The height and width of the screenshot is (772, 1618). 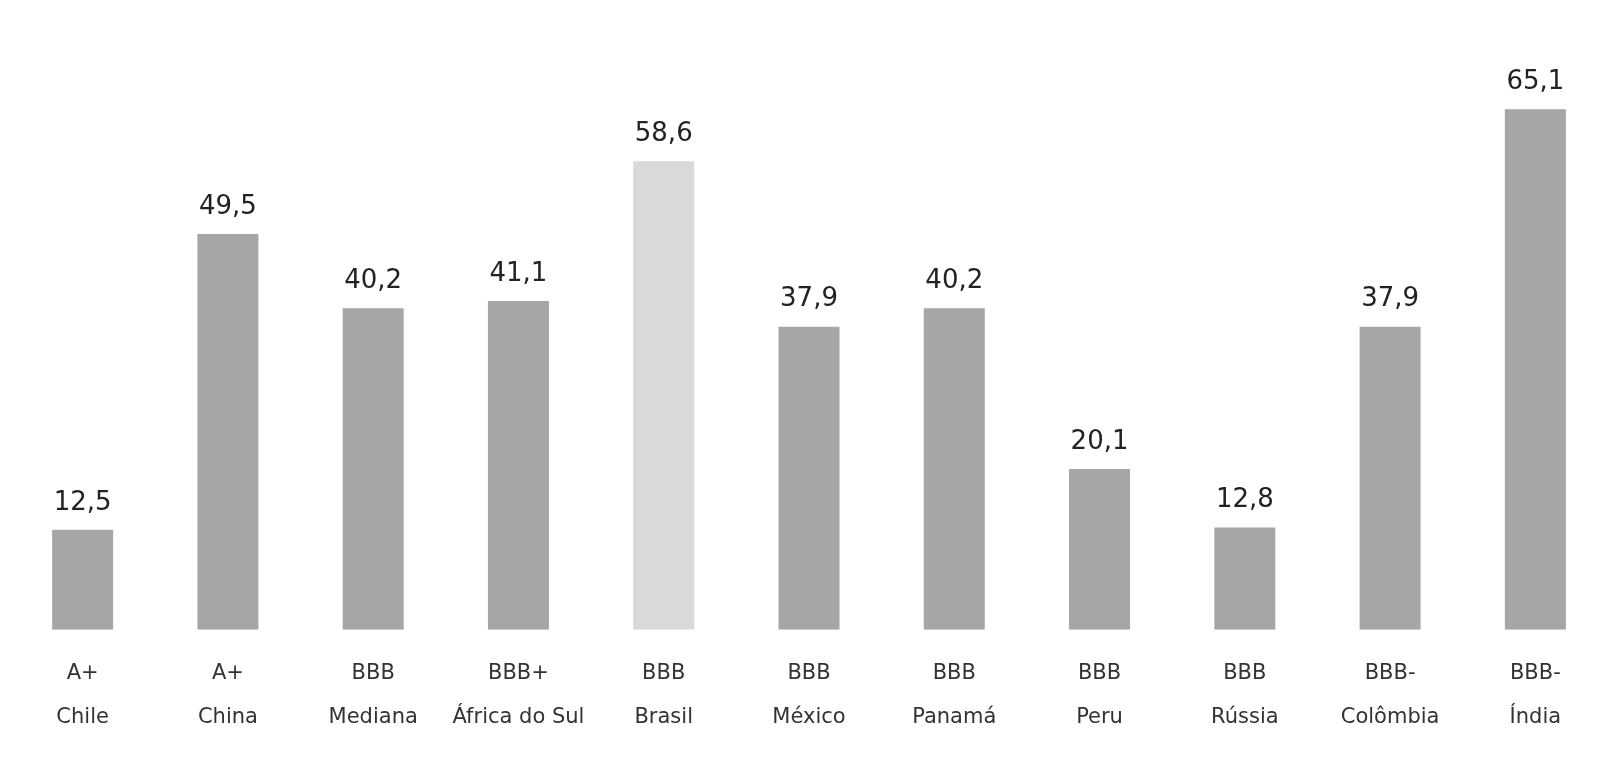 I want to click on x-tick-label: BBB- Colômbia, so click(x=1390, y=694).